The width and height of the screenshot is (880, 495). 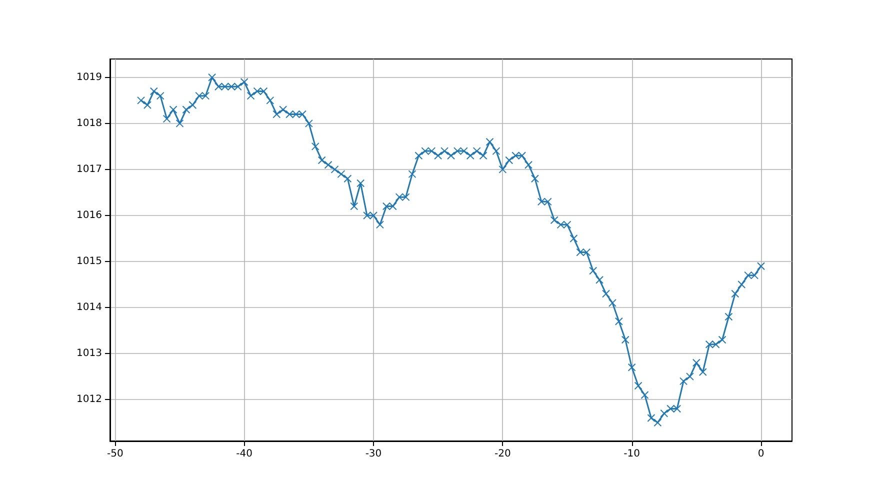 What do you see at coordinates (89, 262) in the screenshot?
I see `y-tick-label: 1015` at bounding box center [89, 262].